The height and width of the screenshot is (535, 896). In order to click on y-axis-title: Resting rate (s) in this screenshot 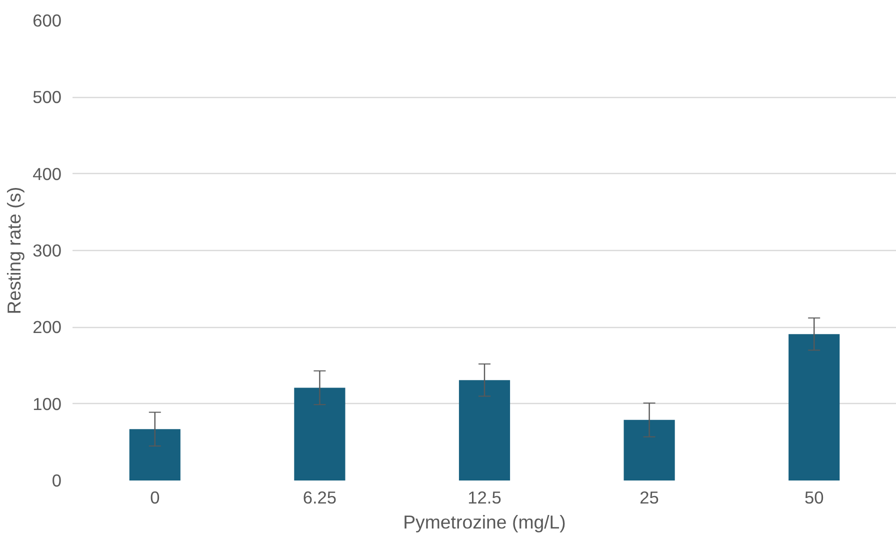, I will do `click(14, 250)`.